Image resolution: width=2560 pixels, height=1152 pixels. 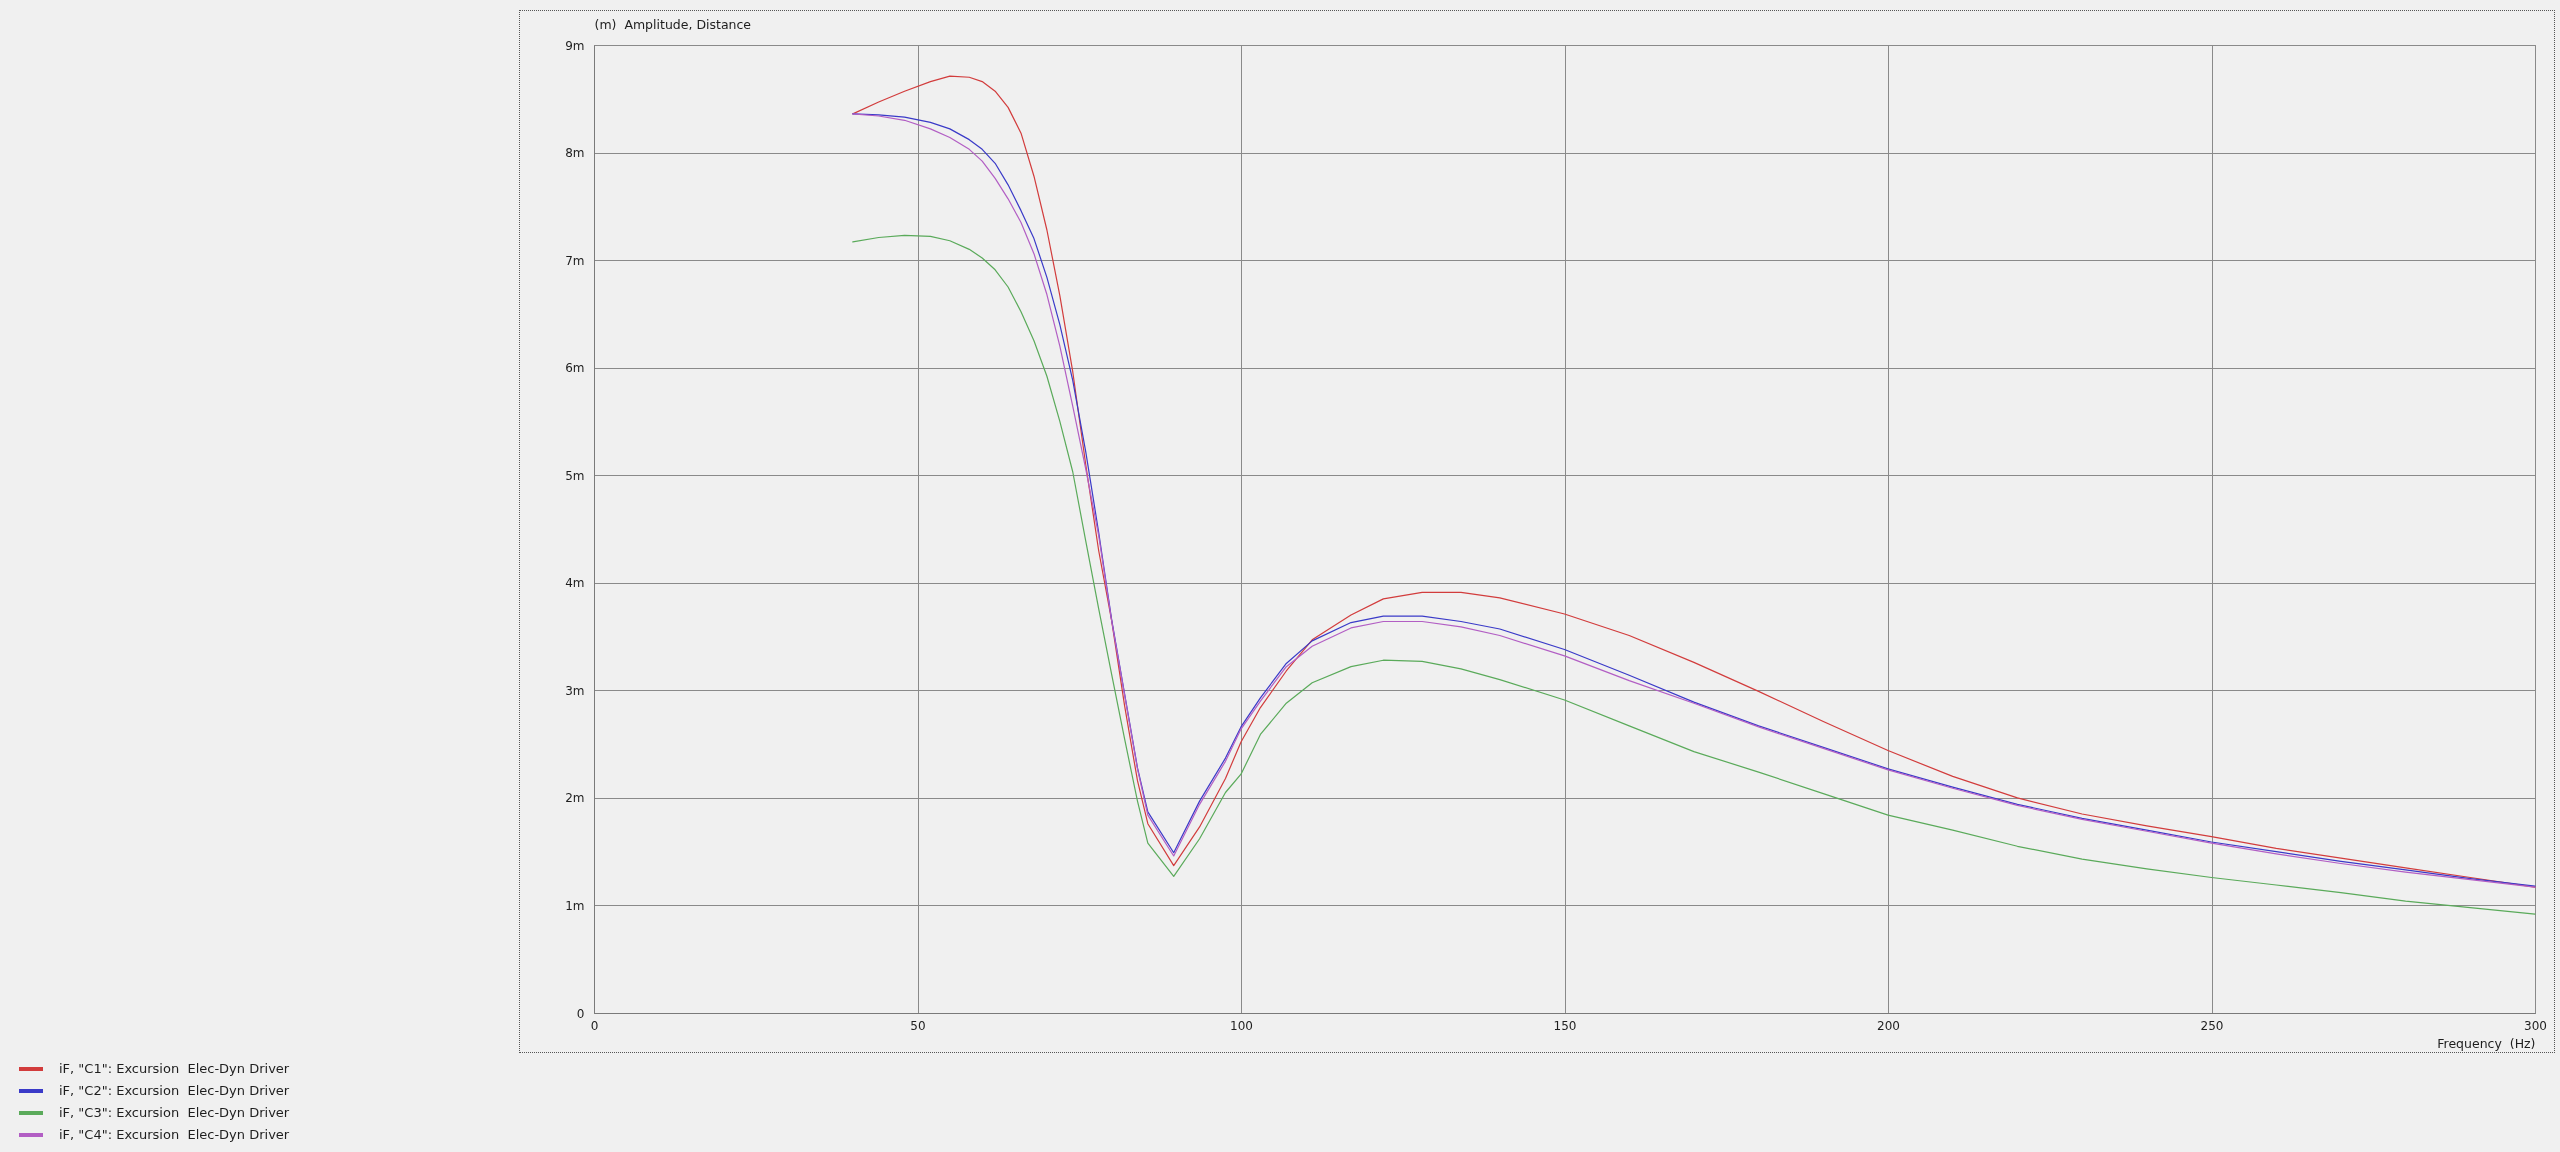 What do you see at coordinates (575, 690) in the screenshot?
I see `y-tick-label: 3m` at bounding box center [575, 690].